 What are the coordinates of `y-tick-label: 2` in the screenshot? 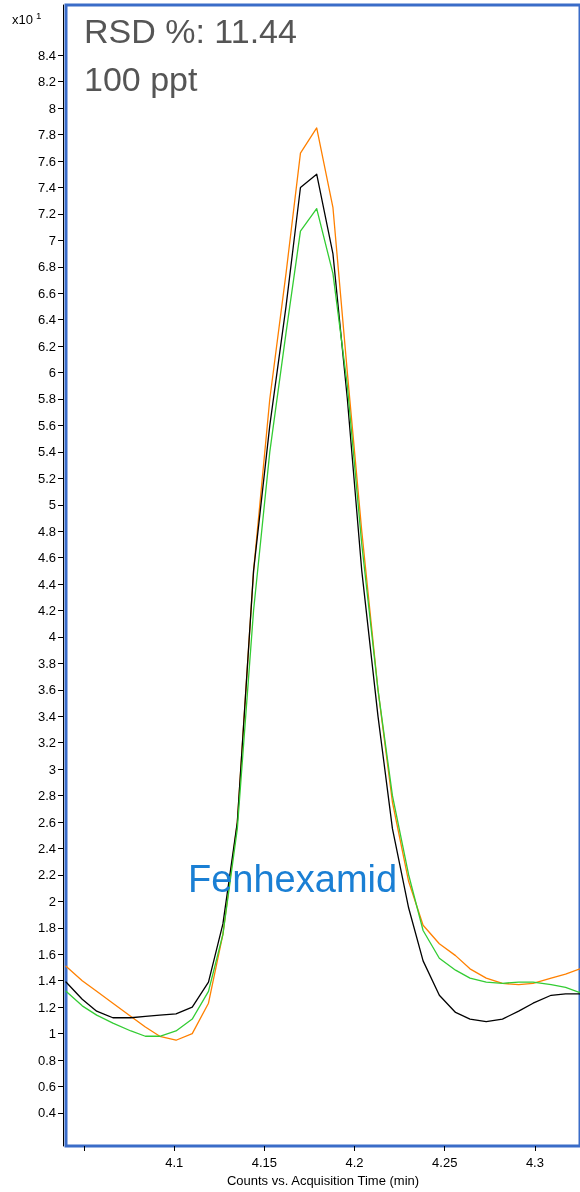 It's located at (52, 901).